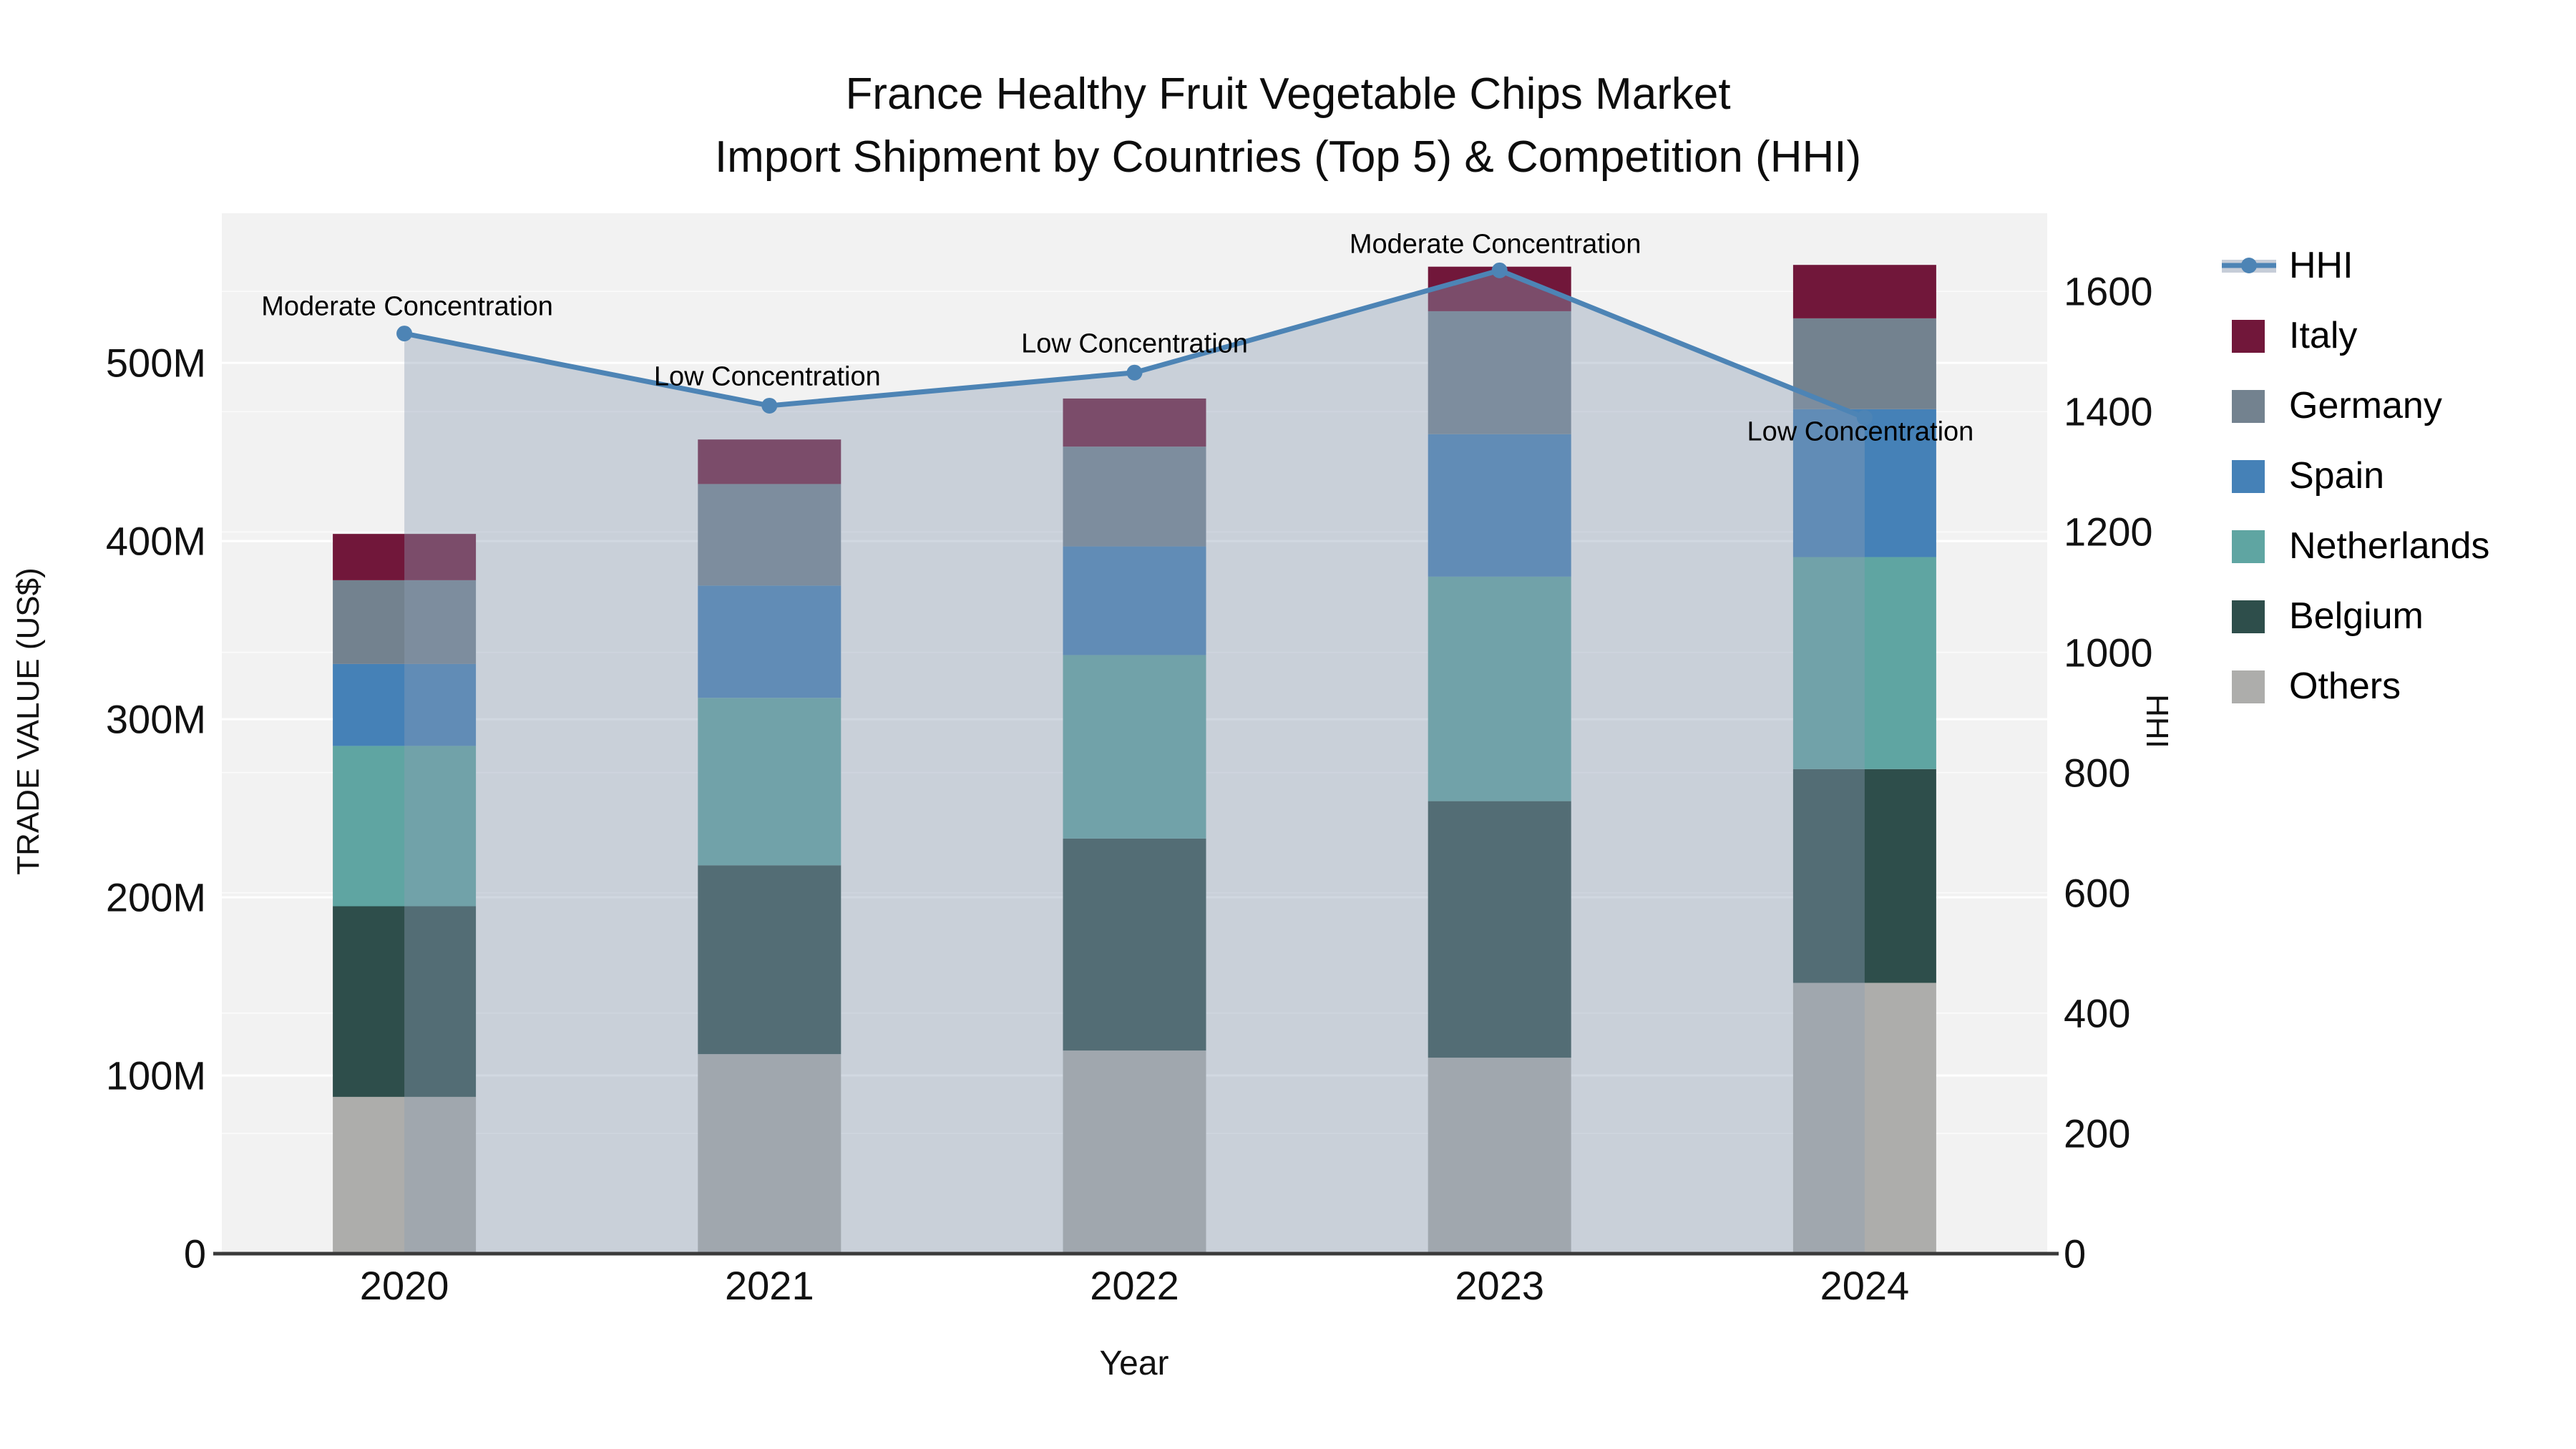 Image resolution: width=2576 pixels, height=1449 pixels. Describe the element at coordinates (769, 535) in the screenshot. I see `bar-segment-germany-2021` at that location.